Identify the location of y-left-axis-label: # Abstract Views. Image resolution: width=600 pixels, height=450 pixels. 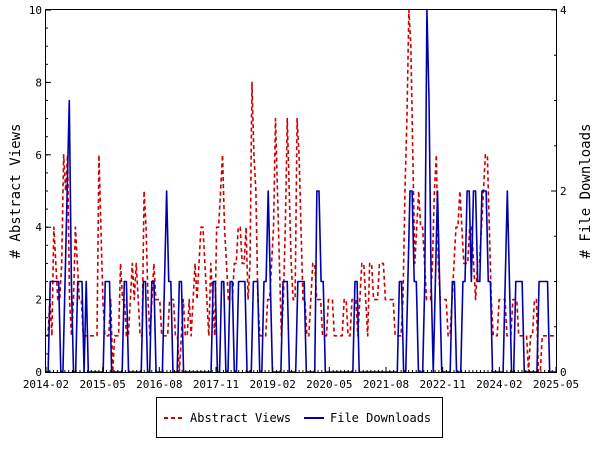
(16, 191).